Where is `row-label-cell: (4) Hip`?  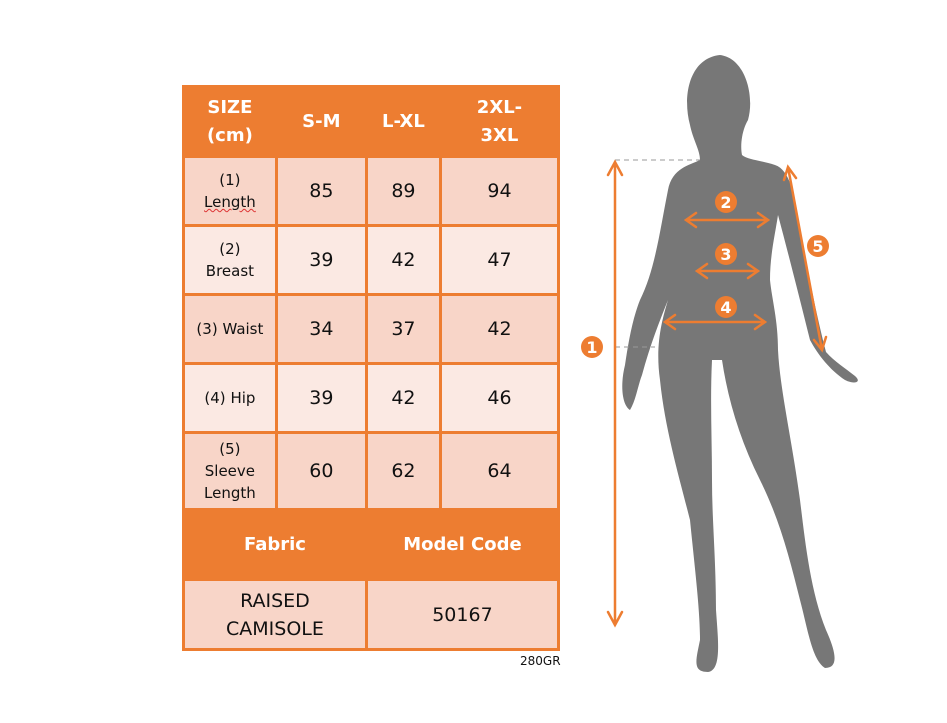 row-label-cell: (4) Hip is located at coordinates (230, 398).